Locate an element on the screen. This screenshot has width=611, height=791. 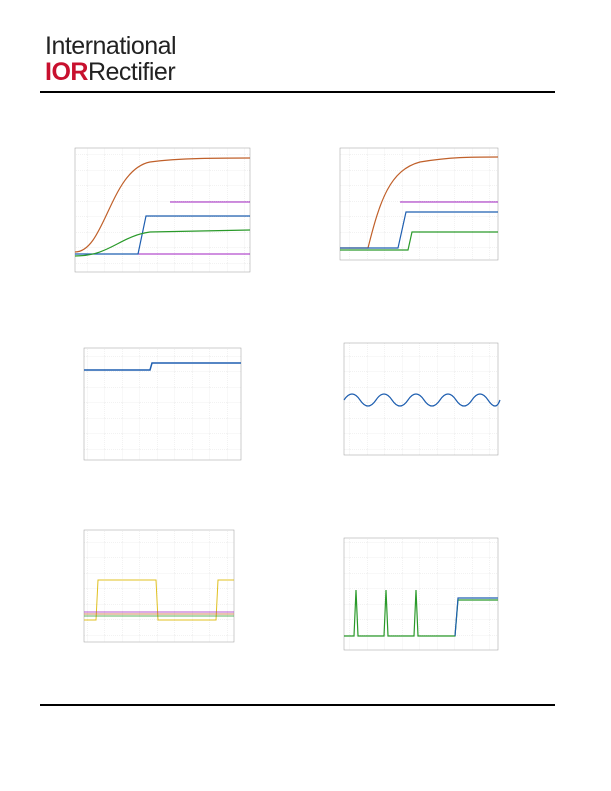
logo-mark: IOR is located at coordinates (66, 72).